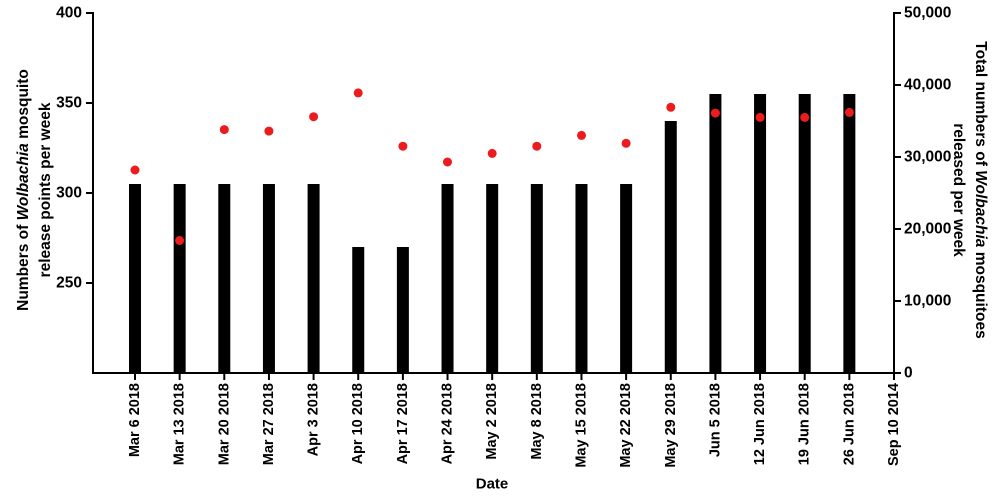 Image resolution: width=1000 pixels, height=503 pixels. What do you see at coordinates (908, 373) in the screenshot?
I see `right-axis-tick-label: 0` at bounding box center [908, 373].